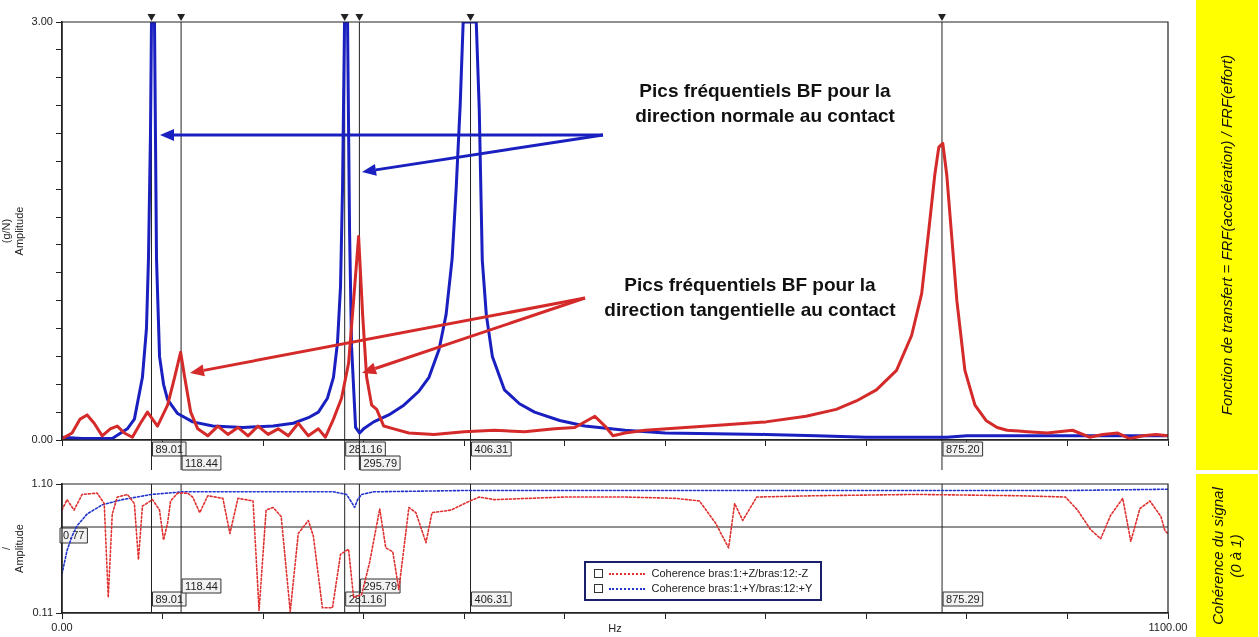  I want to click on y-tick-label: 3.00, so click(42, 21).